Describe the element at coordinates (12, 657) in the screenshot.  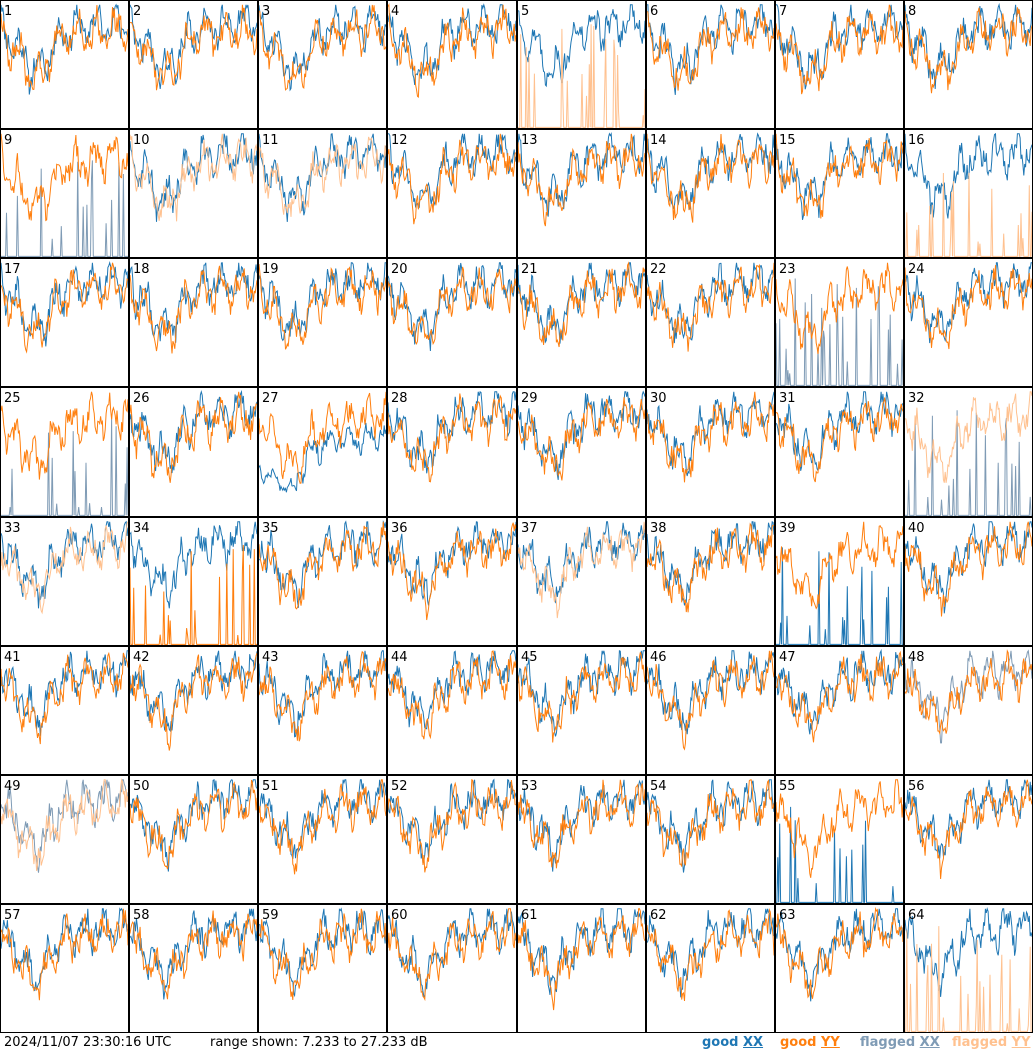
I see `panel-label: 41` at that location.